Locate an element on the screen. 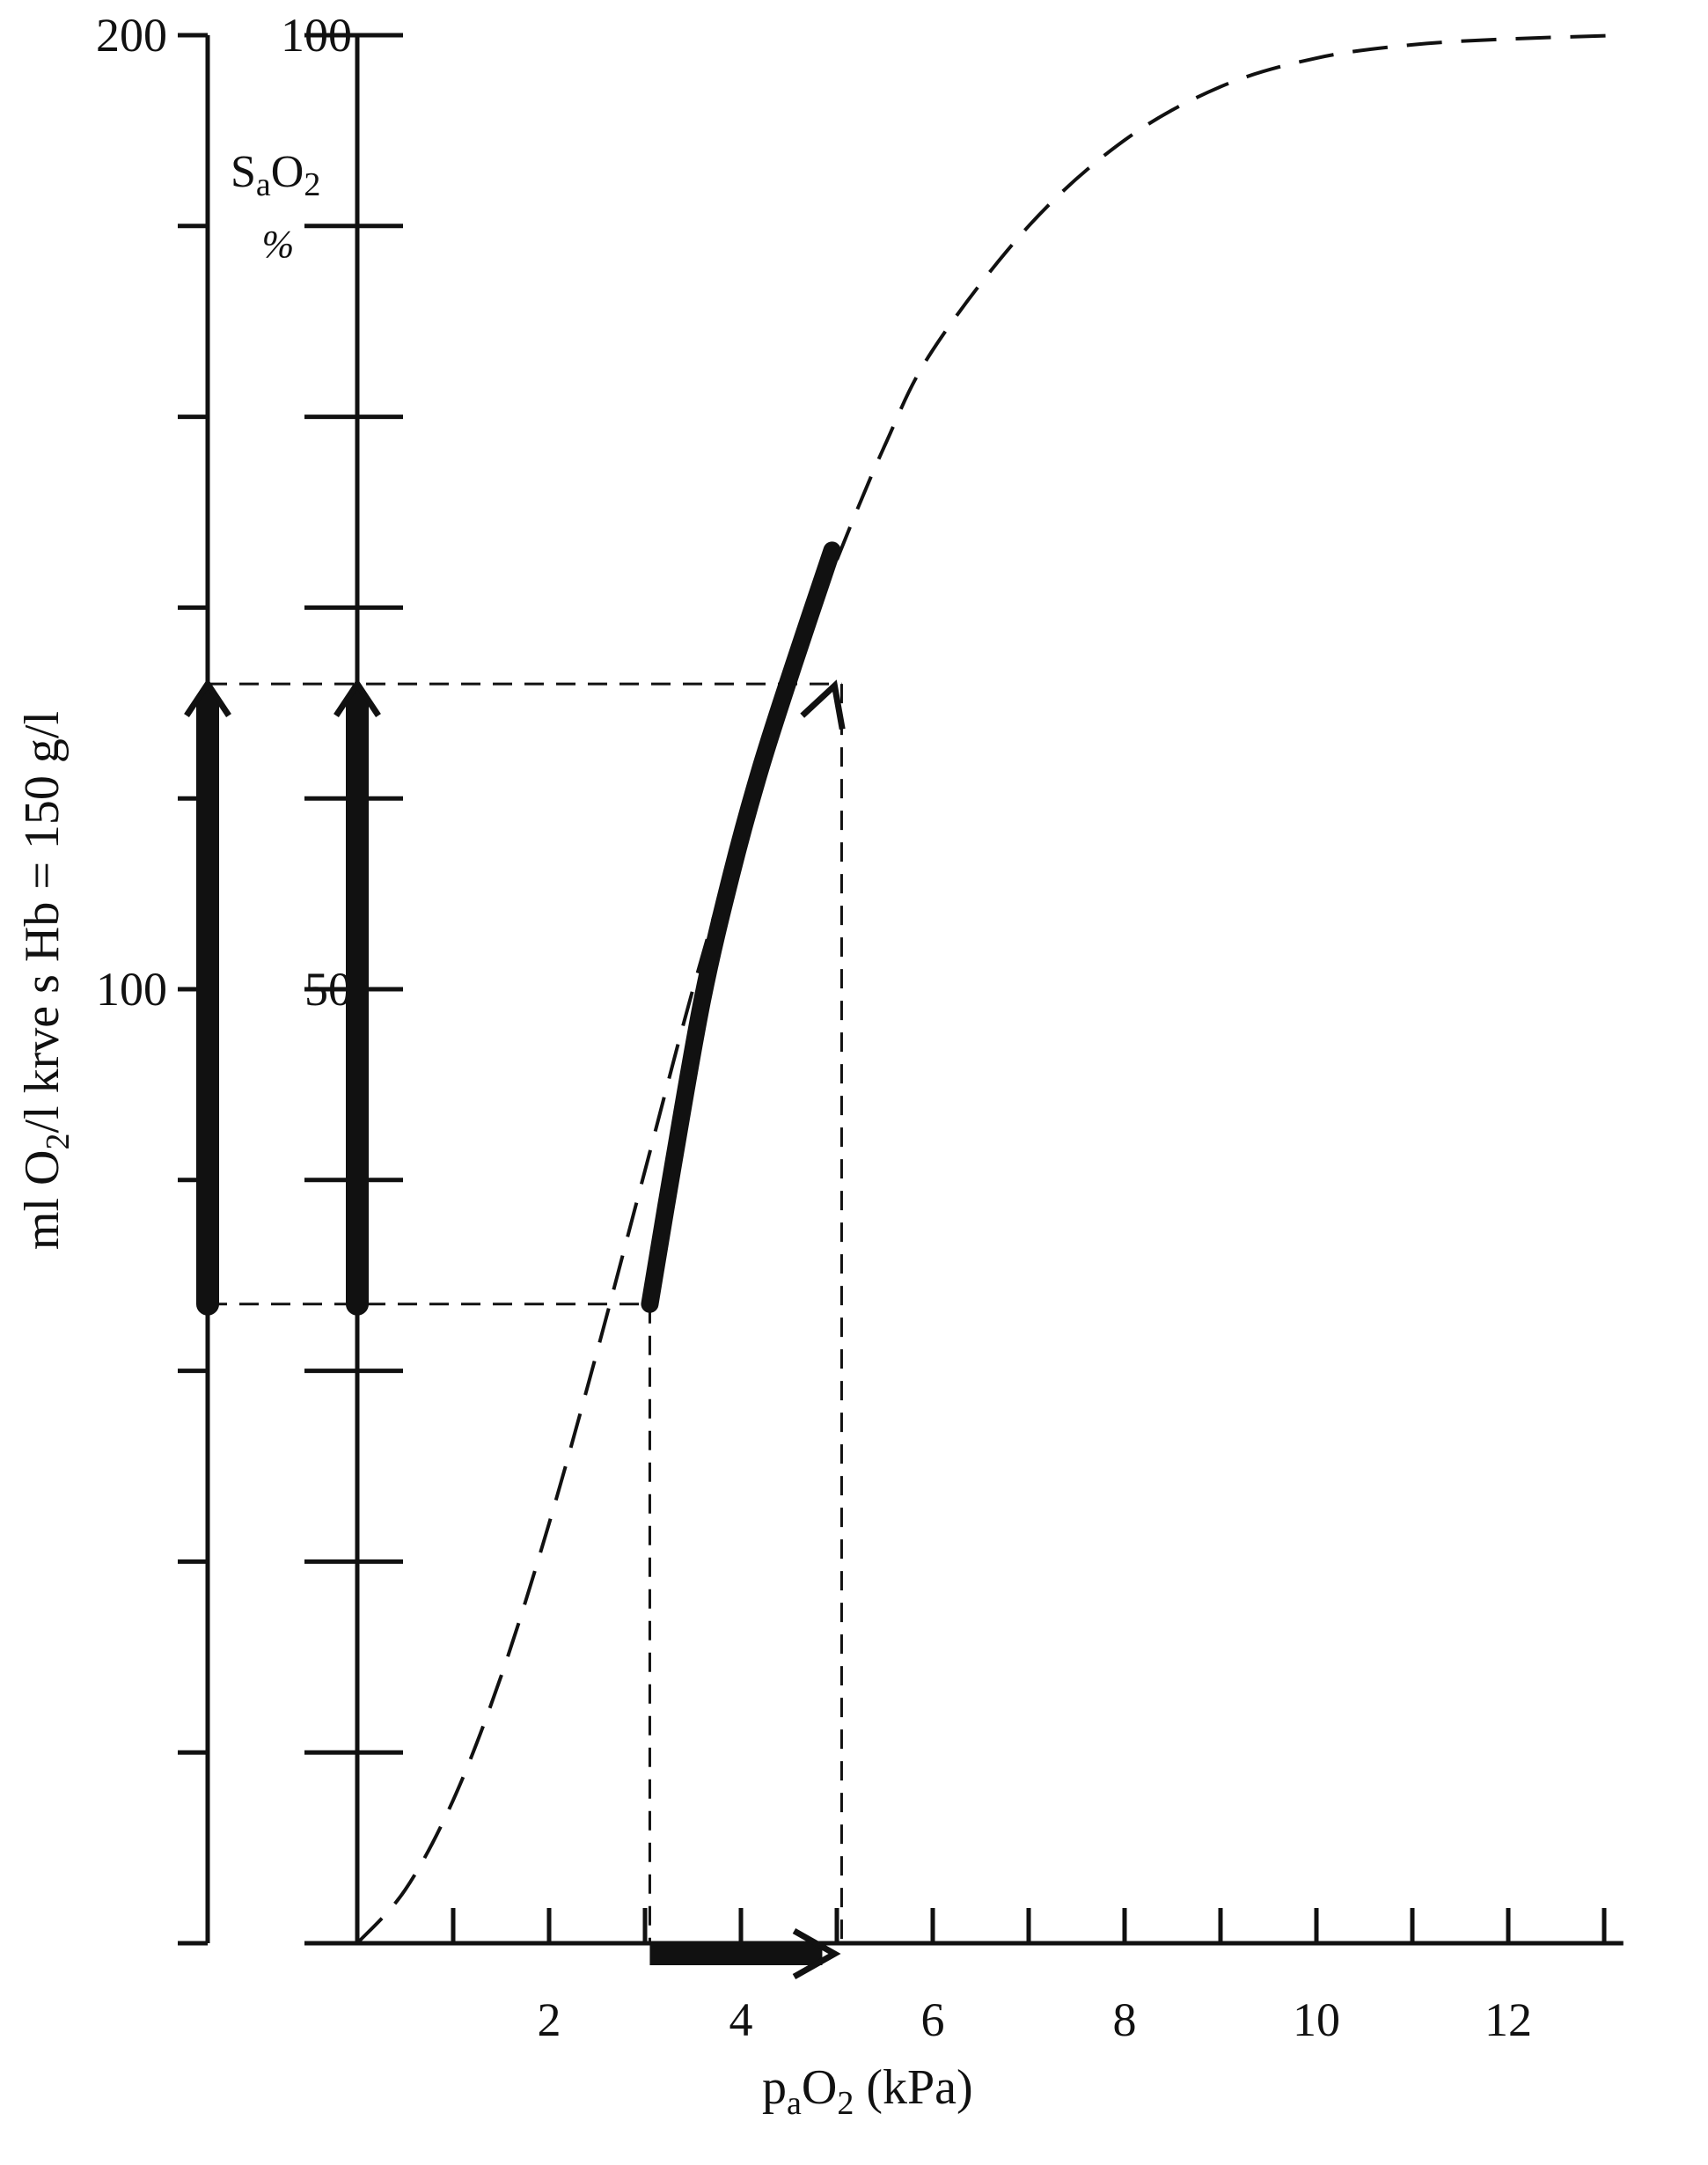 The height and width of the screenshot is (2165, 1708). x-tick-labels: 2 4 6 8 10 12 is located at coordinates (1035, 2019).